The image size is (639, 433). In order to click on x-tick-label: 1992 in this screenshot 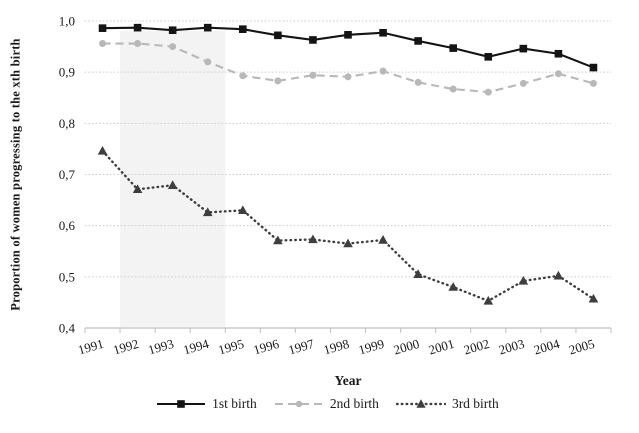, I will do `click(125, 347)`.